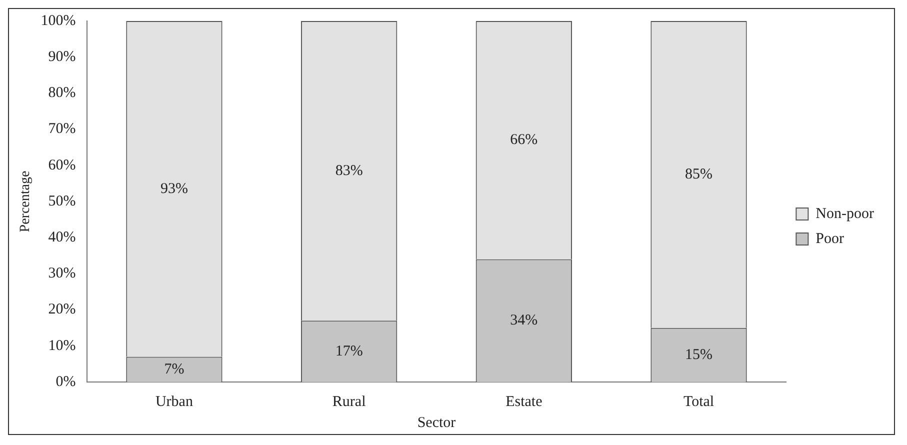 The image size is (907, 445). Describe the element at coordinates (62, 129) in the screenshot. I see `y-tick-label: 70%` at that location.